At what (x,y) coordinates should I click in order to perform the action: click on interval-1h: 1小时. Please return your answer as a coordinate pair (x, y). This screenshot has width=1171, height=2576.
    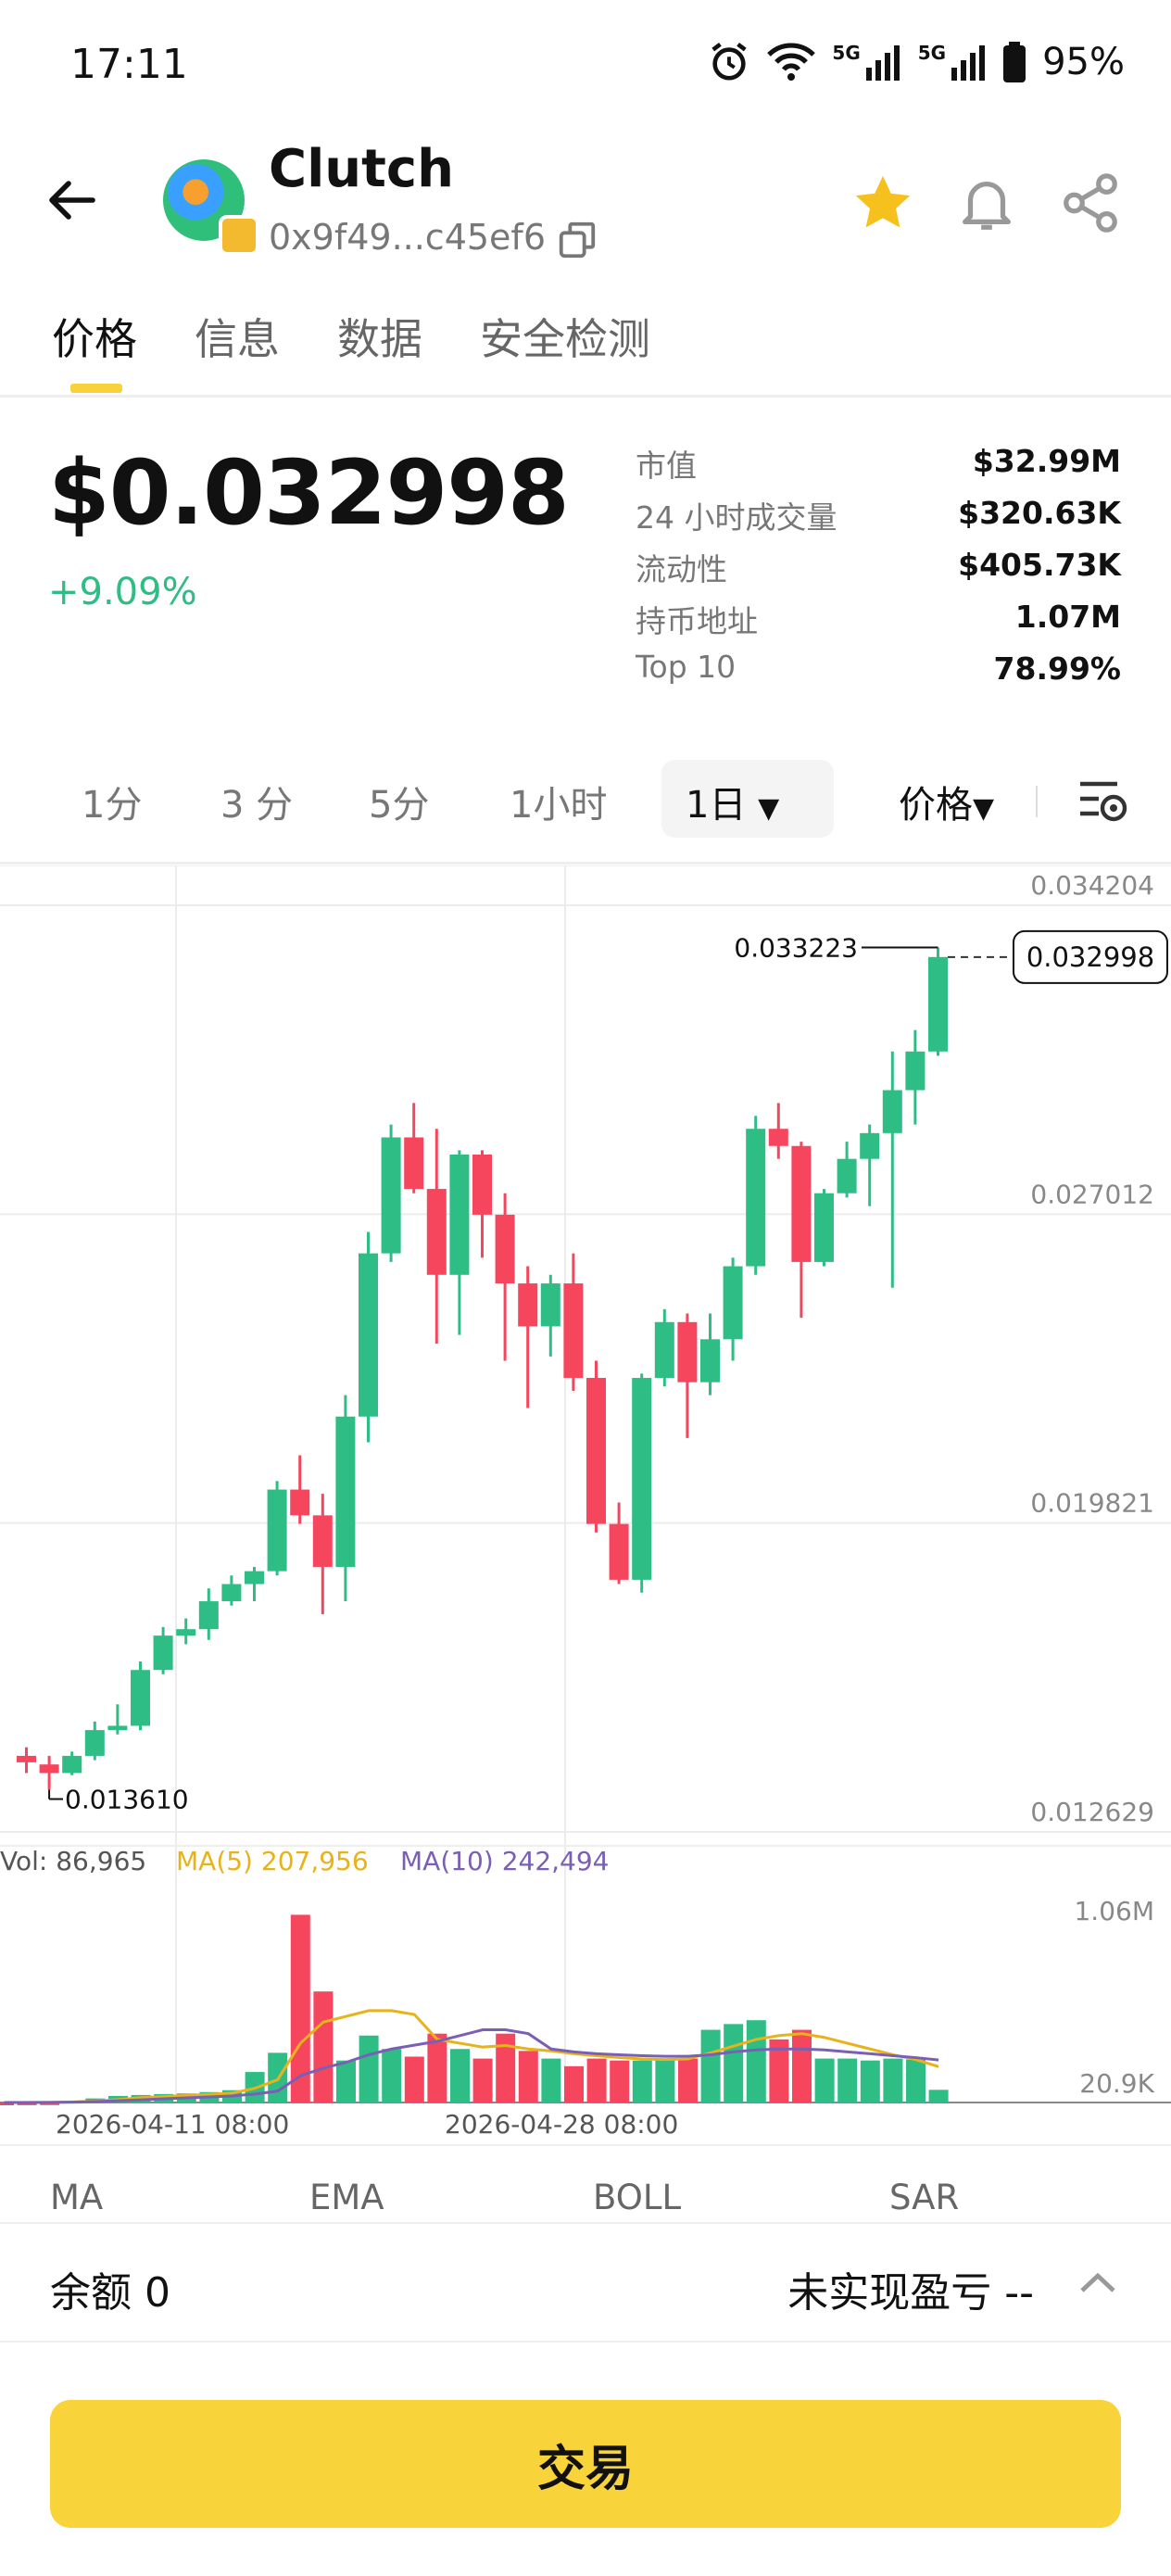
    Looking at the image, I should click on (559, 802).